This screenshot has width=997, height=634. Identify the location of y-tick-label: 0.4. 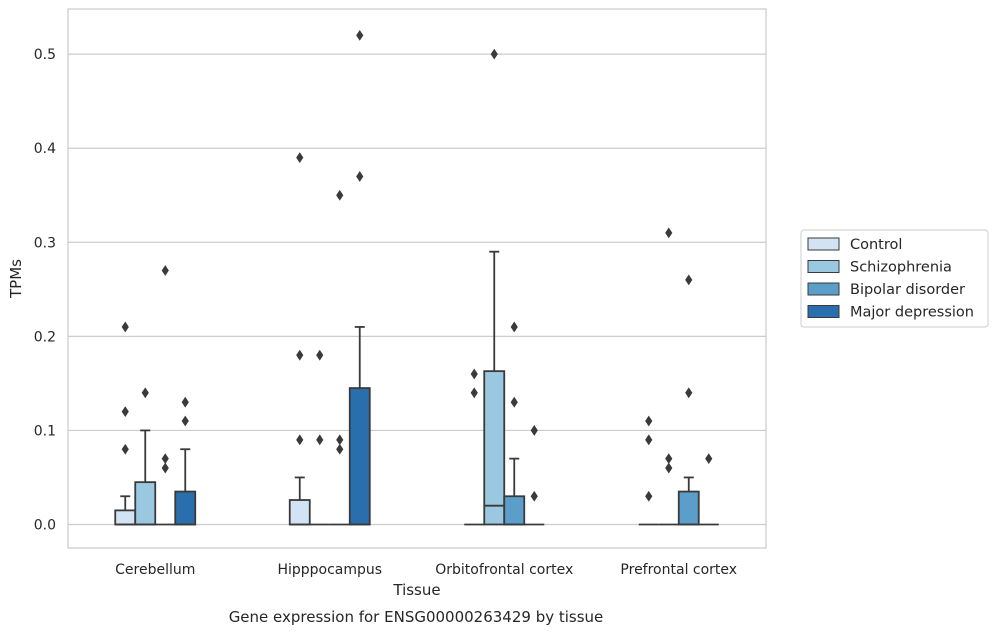
(45, 149).